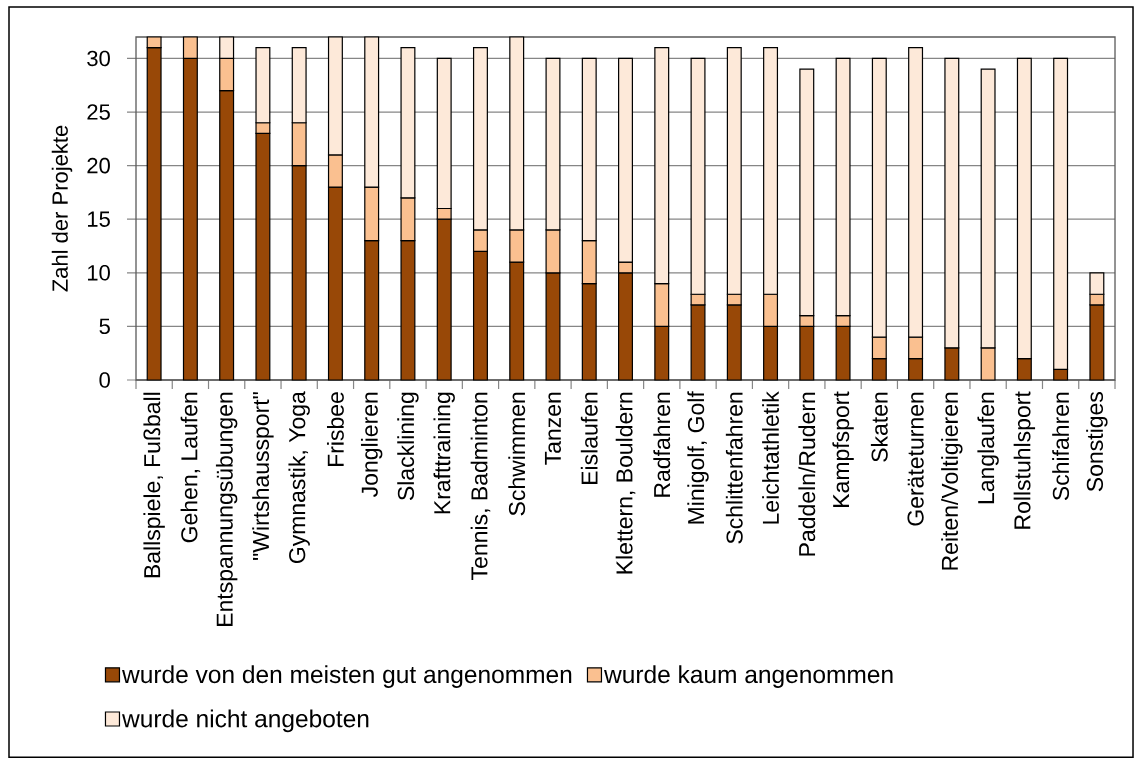 The height and width of the screenshot is (758, 1135). Describe the element at coordinates (371, 444) in the screenshot. I see `x-tick-label: Jonglieren` at that location.